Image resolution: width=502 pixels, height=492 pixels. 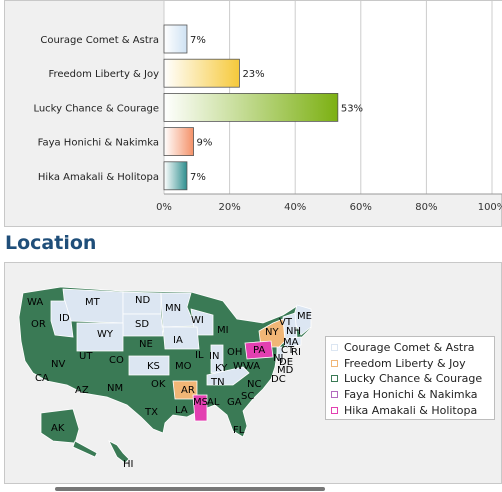 I want to click on state-label-tn: TN, so click(x=217, y=382).